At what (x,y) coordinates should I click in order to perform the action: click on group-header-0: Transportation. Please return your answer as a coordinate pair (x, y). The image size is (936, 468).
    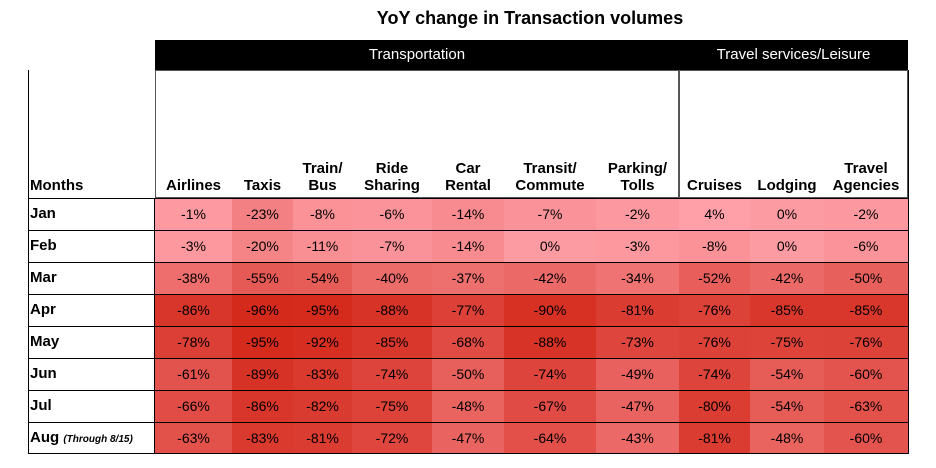
    Looking at the image, I should click on (417, 55).